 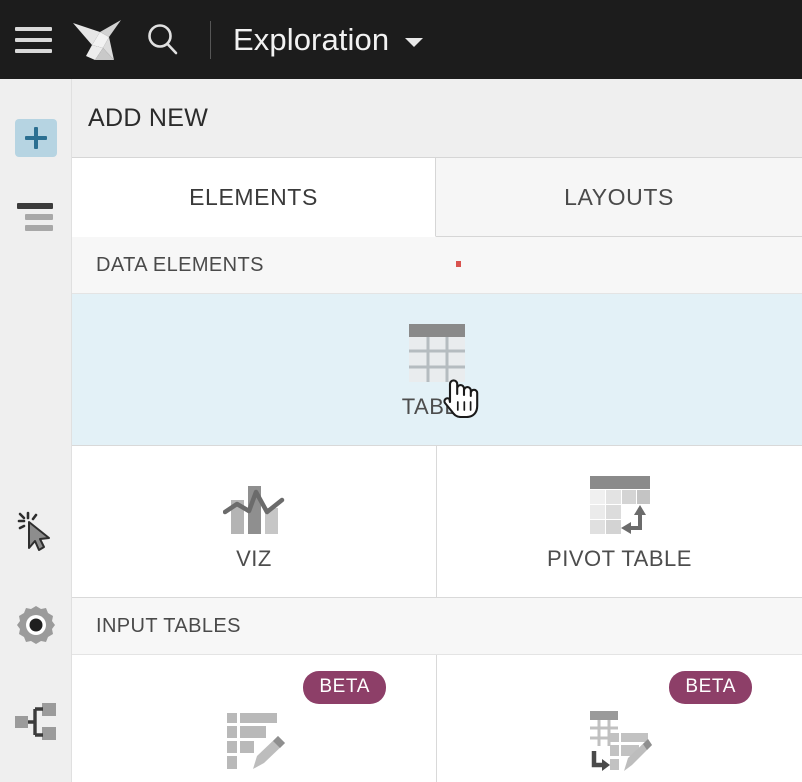 I want to click on sidebar-item-relations, so click(x=35, y=721).